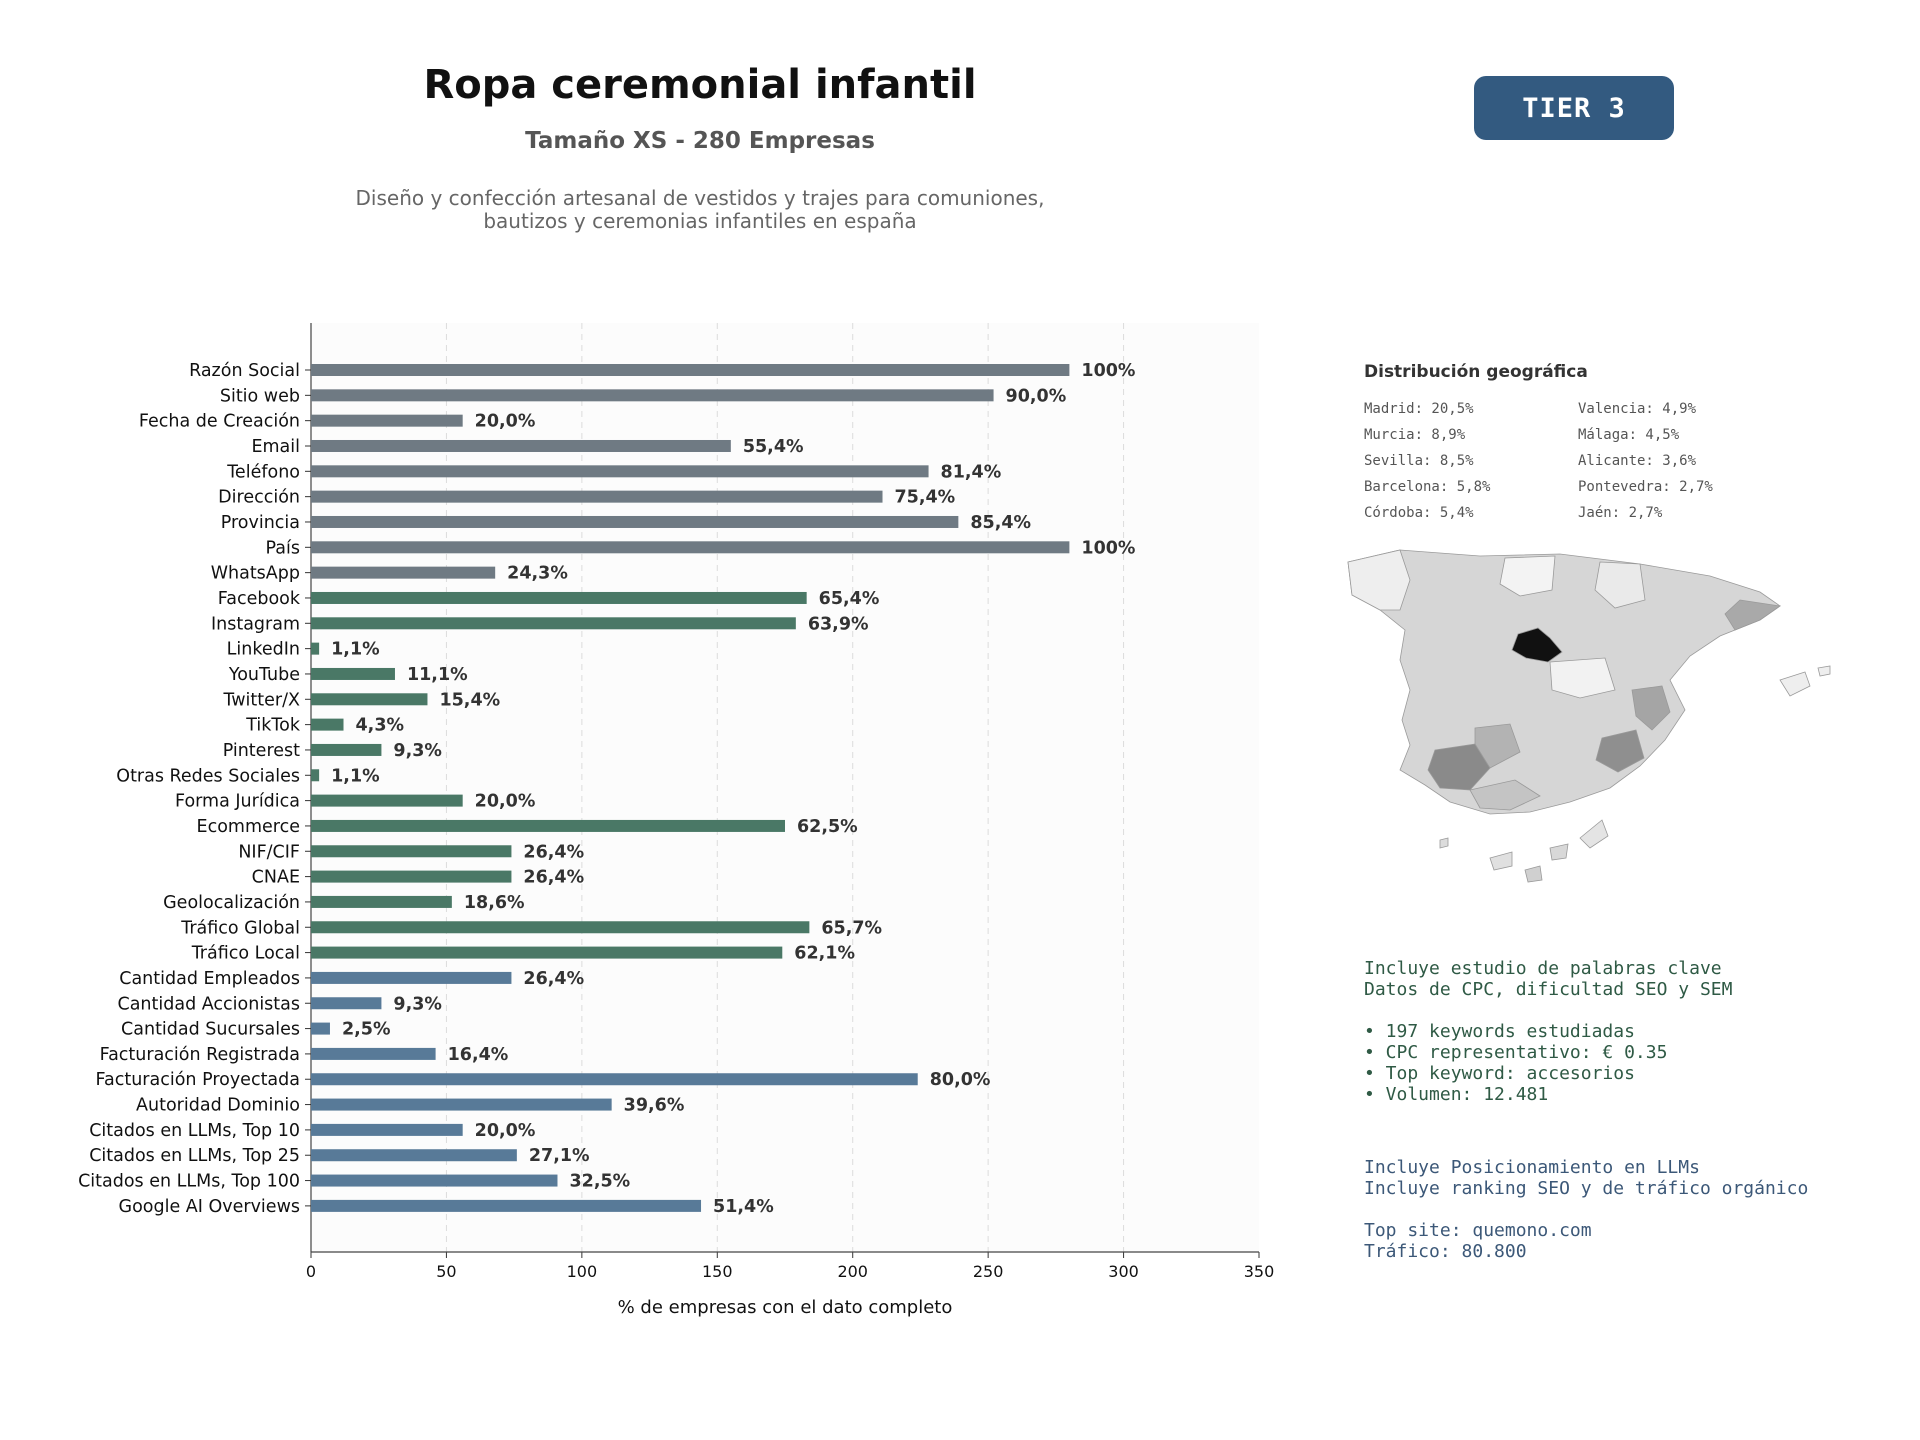 The width and height of the screenshot is (1920, 1440). Describe the element at coordinates (1499, 1073) in the screenshot. I see `keywords-line: • Top keyword: accesorios` at that location.